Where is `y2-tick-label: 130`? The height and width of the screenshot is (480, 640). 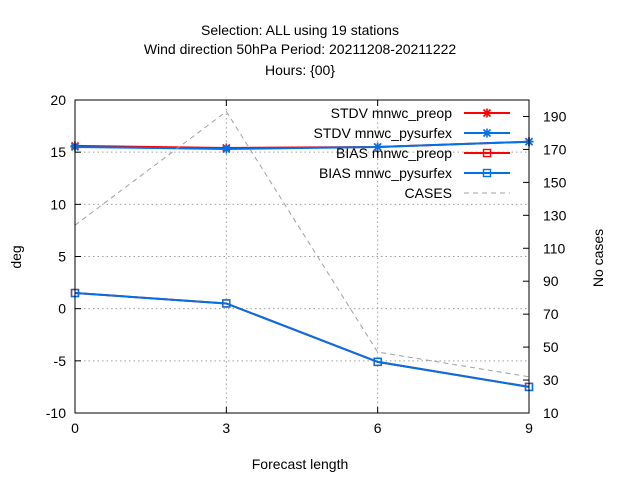
y2-tick-label: 130 is located at coordinates (555, 215).